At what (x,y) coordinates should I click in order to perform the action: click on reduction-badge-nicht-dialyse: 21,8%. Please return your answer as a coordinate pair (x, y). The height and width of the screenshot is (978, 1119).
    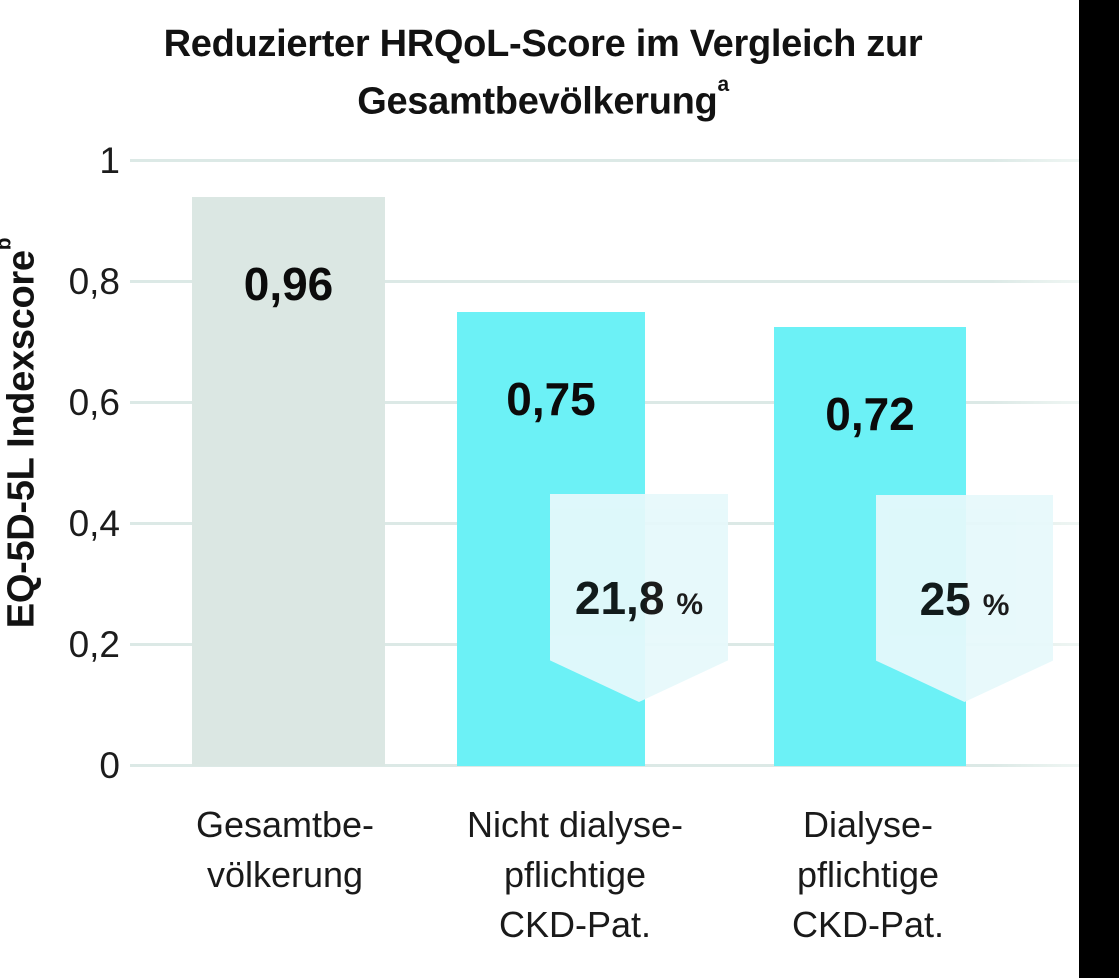
    Looking at the image, I should click on (639, 598).